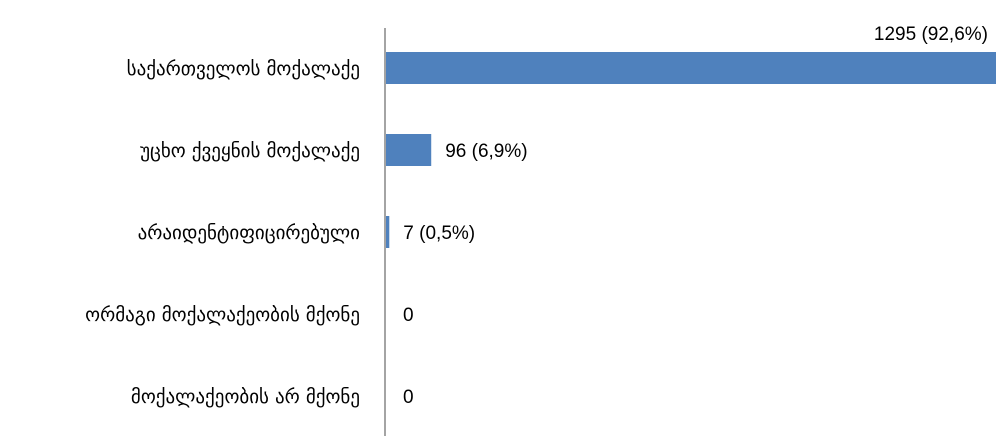 This screenshot has height=438, width=998. What do you see at coordinates (245, 397) in the screenshot?
I see `category-label-4: მოქალაქეობის არ მქონე` at bounding box center [245, 397].